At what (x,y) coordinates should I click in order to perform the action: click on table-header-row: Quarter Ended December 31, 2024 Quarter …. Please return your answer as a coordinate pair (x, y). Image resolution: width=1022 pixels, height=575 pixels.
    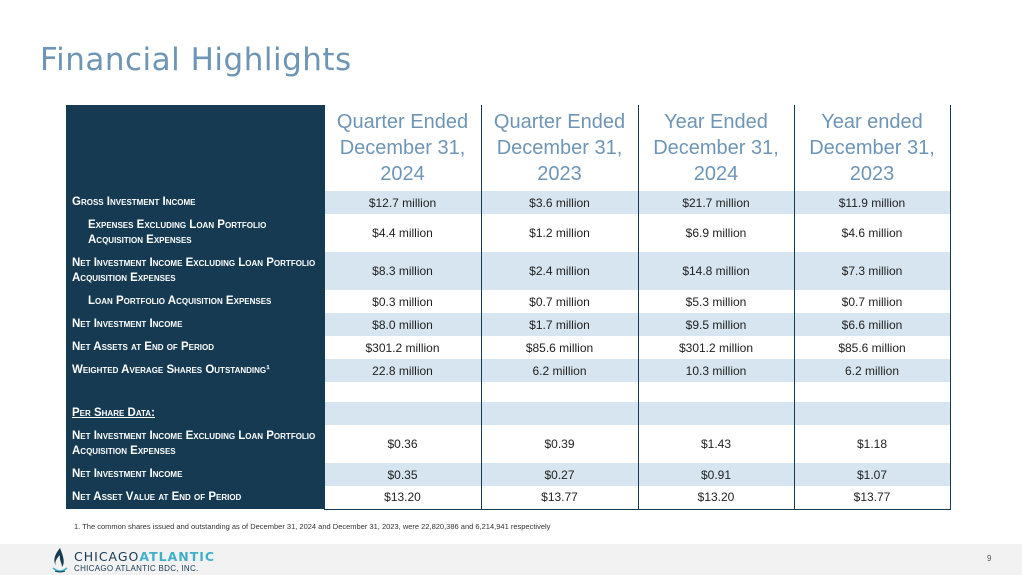
    Looking at the image, I should click on (508, 148).